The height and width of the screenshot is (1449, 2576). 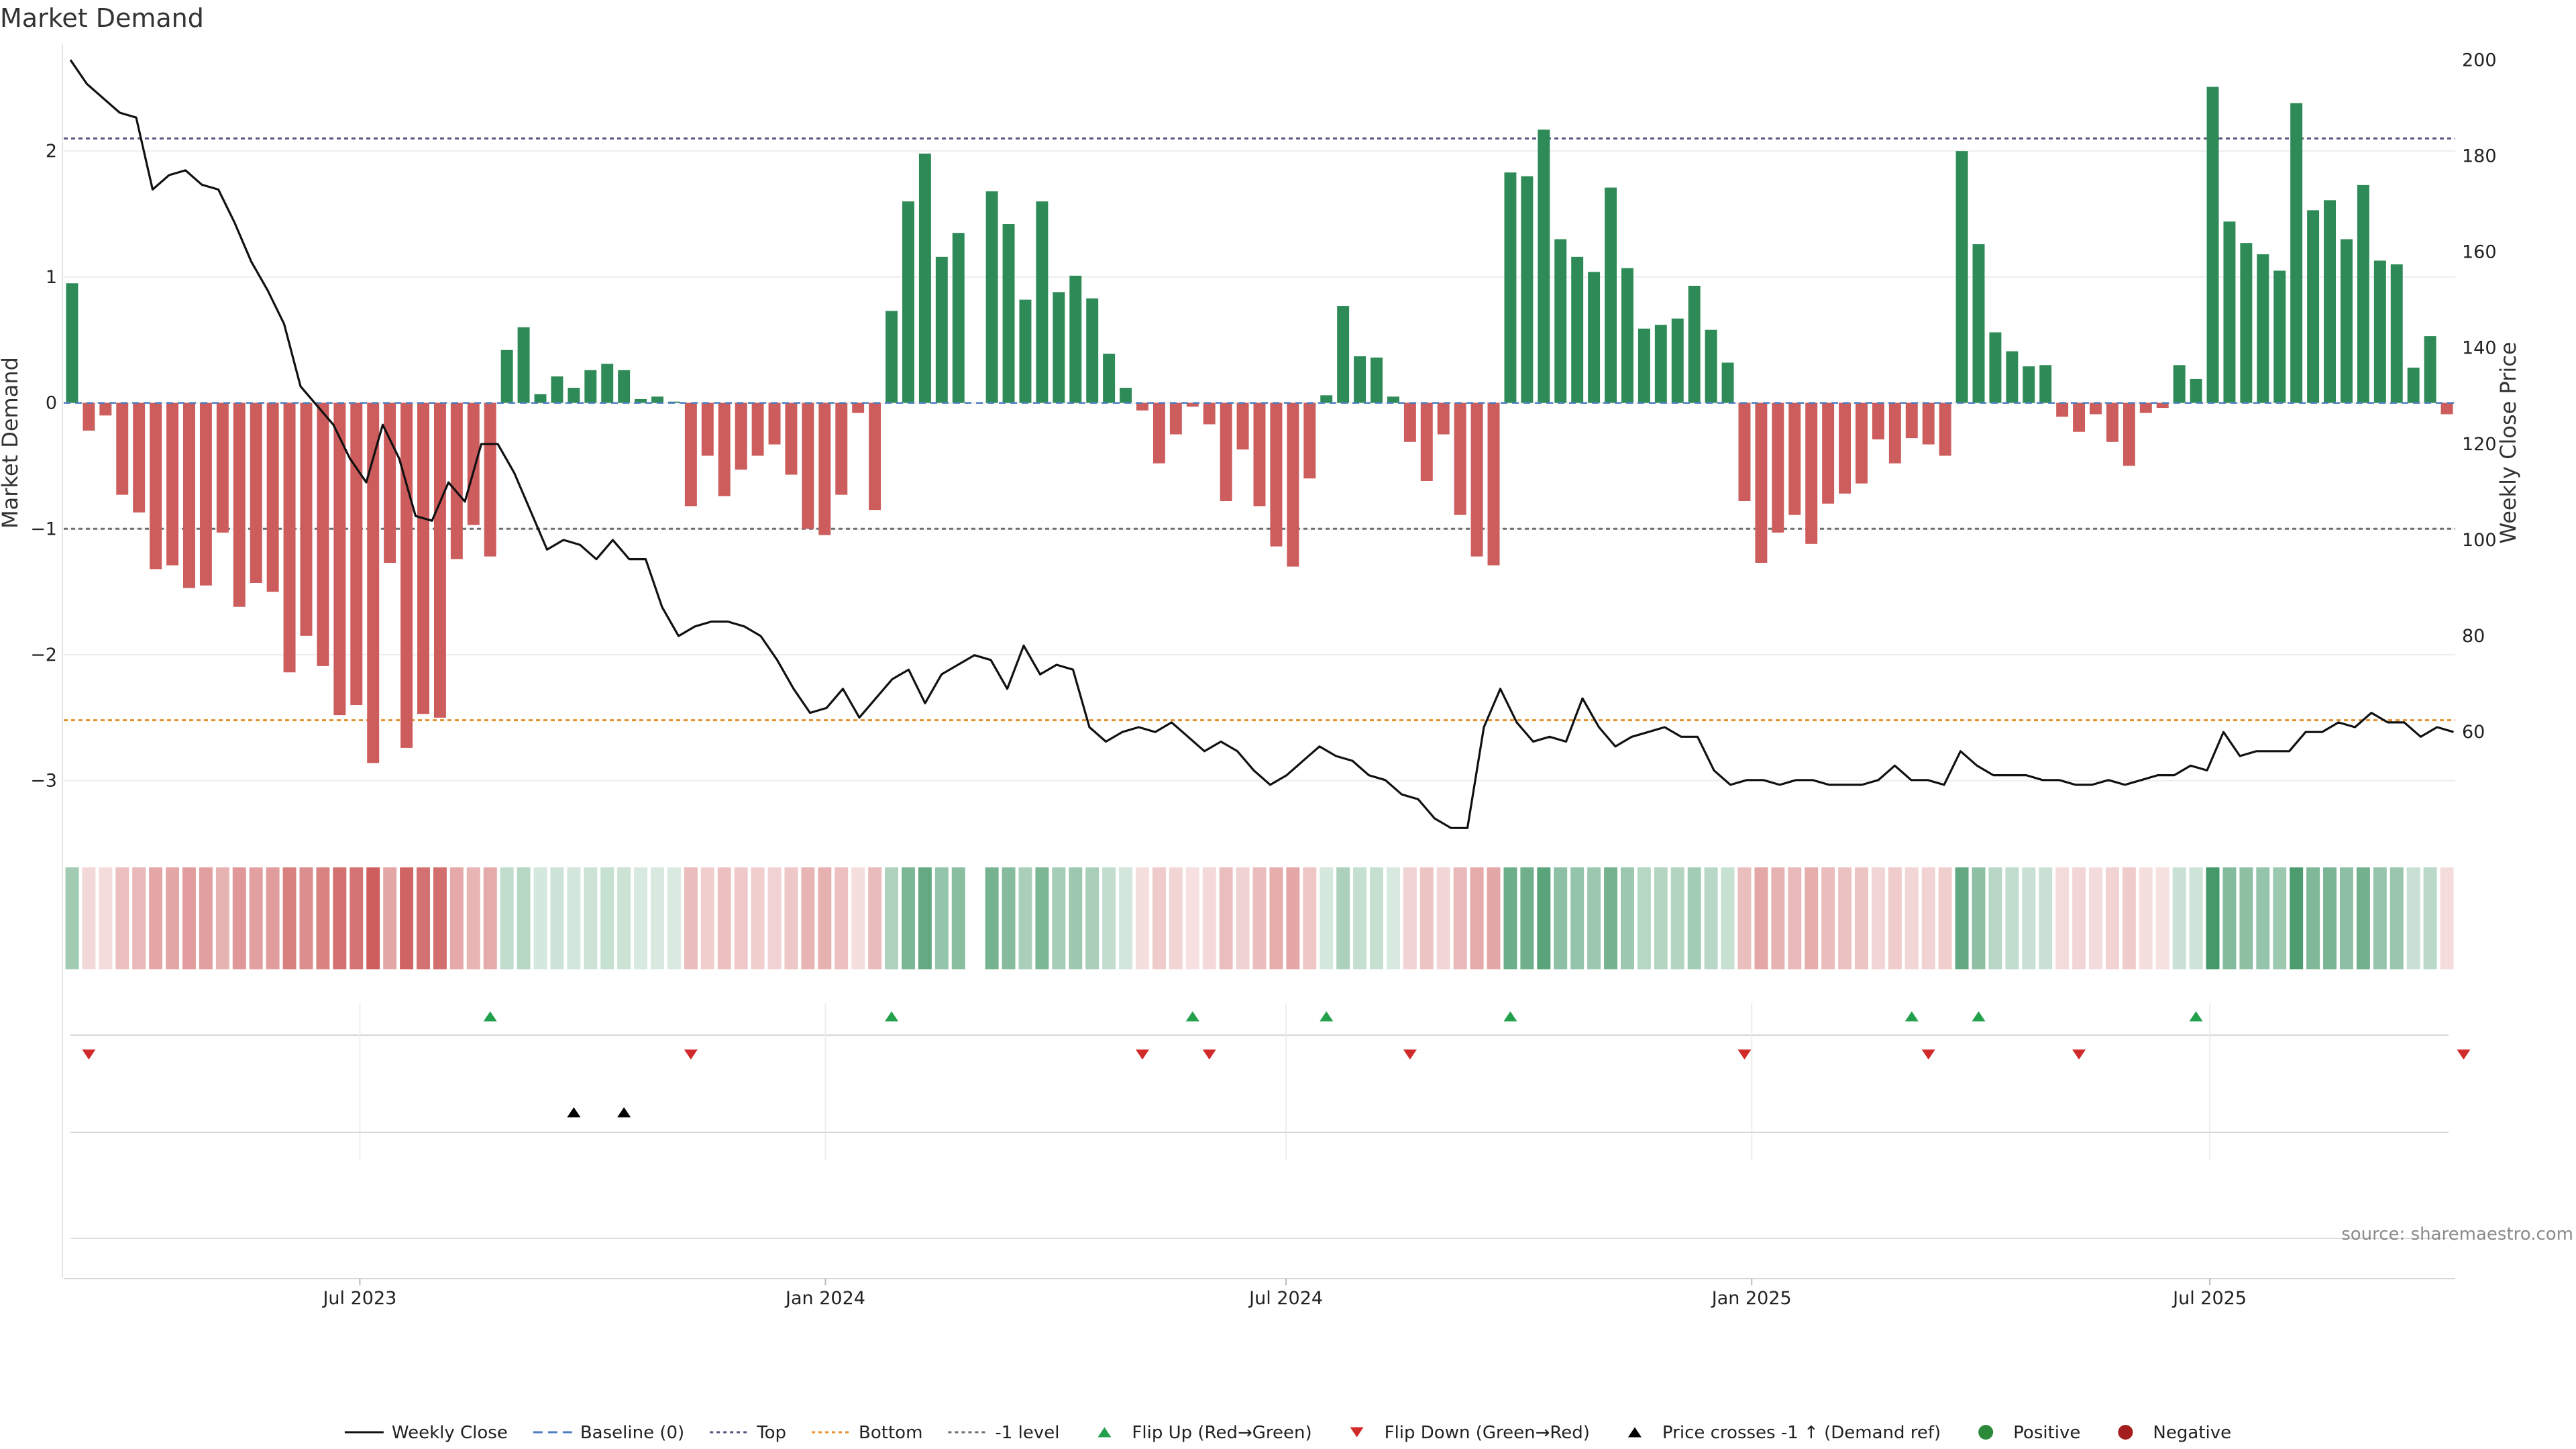 I want to click on y-tick-label-right: 80, so click(x=2473, y=636).